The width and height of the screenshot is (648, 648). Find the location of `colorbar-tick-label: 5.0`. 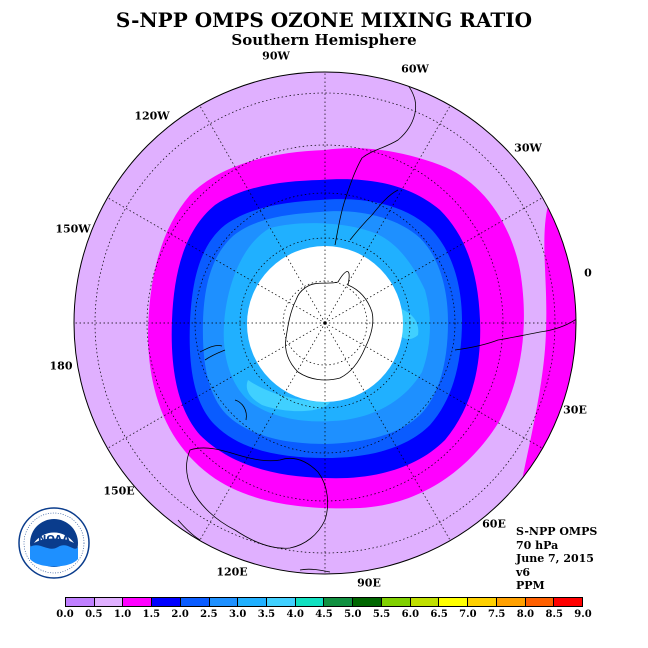

colorbar-tick-label: 5.0 is located at coordinates (353, 614).